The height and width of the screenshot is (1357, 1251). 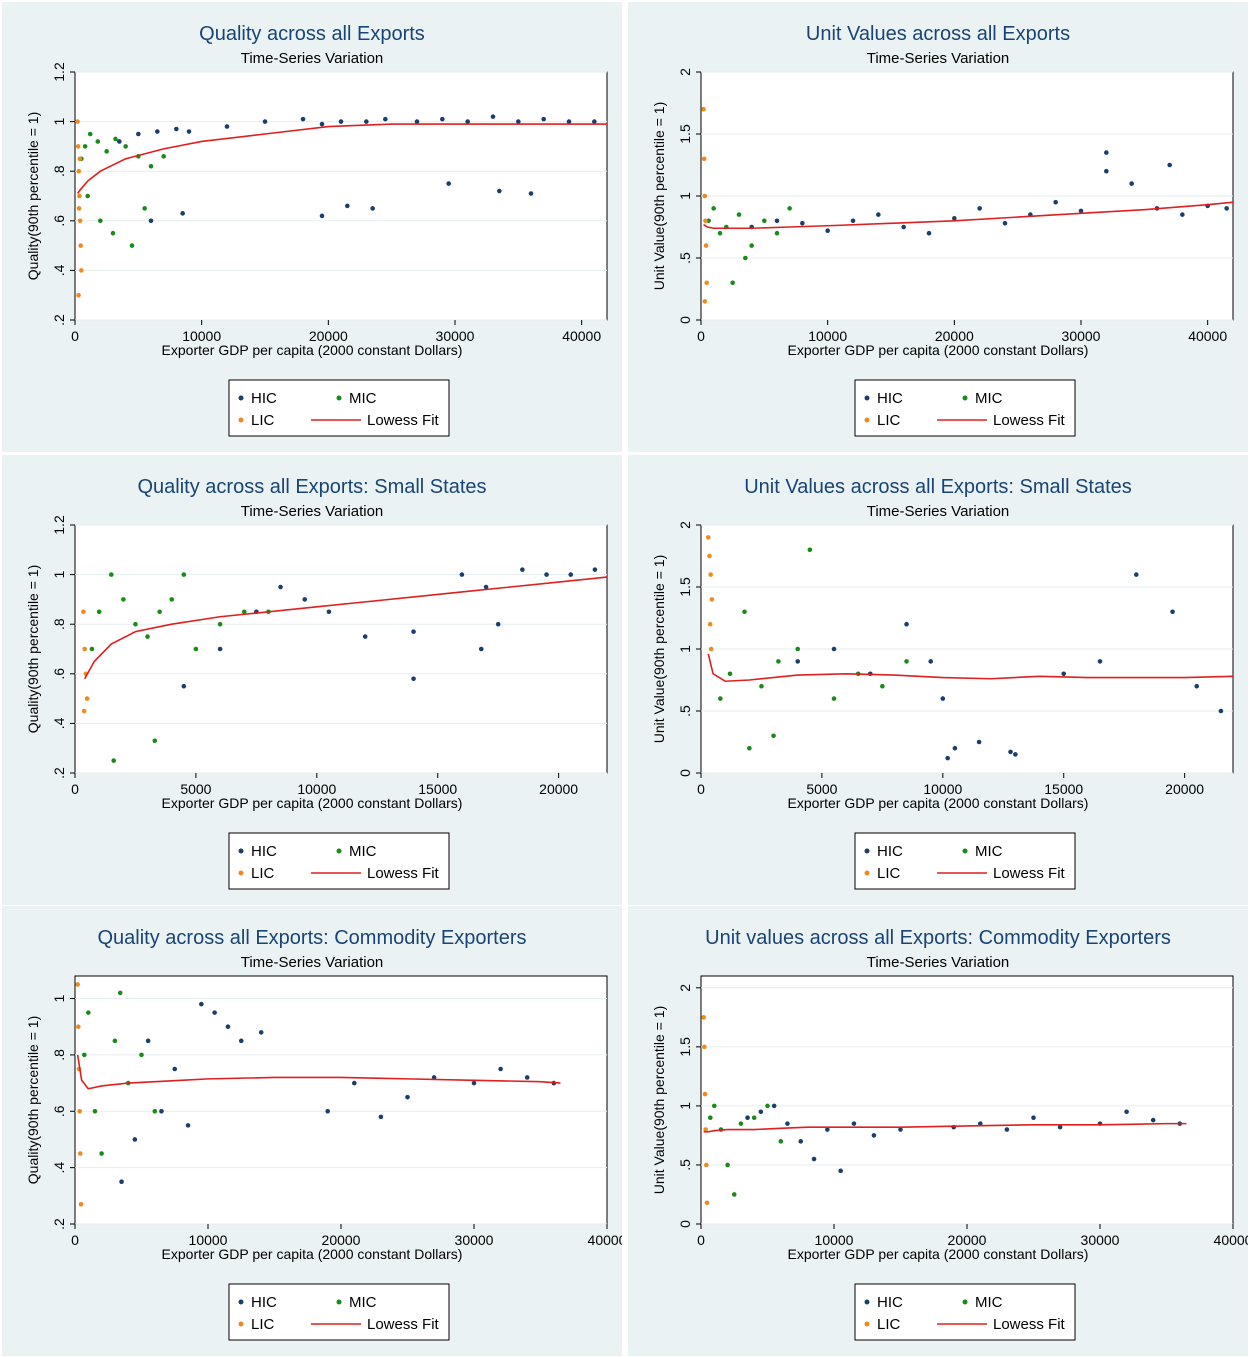 What do you see at coordinates (965, 651) in the screenshot?
I see `plot-area` at bounding box center [965, 651].